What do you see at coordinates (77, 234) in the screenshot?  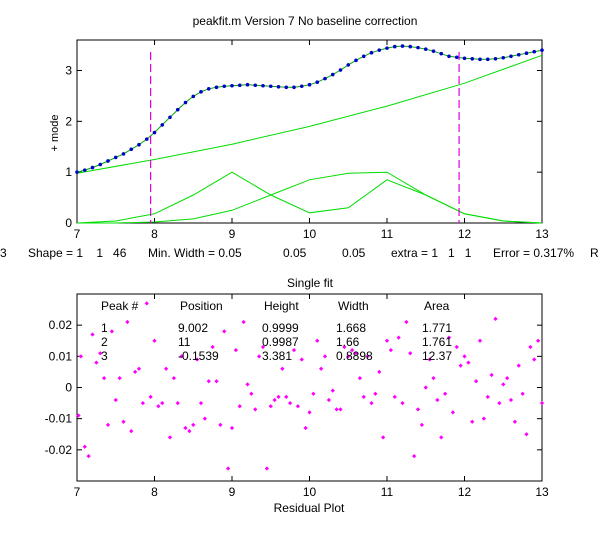 I see `top-x-tick-label: 7` at bounding box center [77, 234].